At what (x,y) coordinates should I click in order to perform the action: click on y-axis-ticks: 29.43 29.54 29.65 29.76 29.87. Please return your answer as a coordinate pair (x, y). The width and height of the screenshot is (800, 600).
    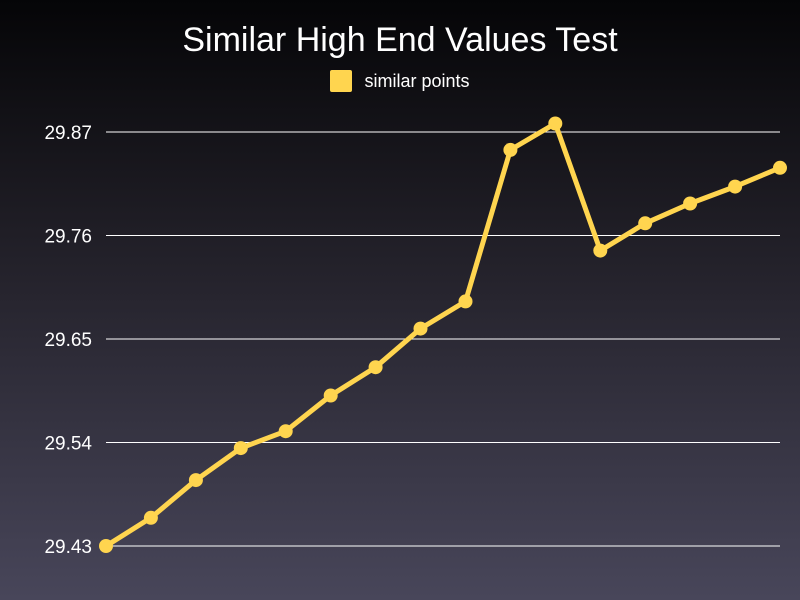
    Looking at the image, I should click on (68, 340).